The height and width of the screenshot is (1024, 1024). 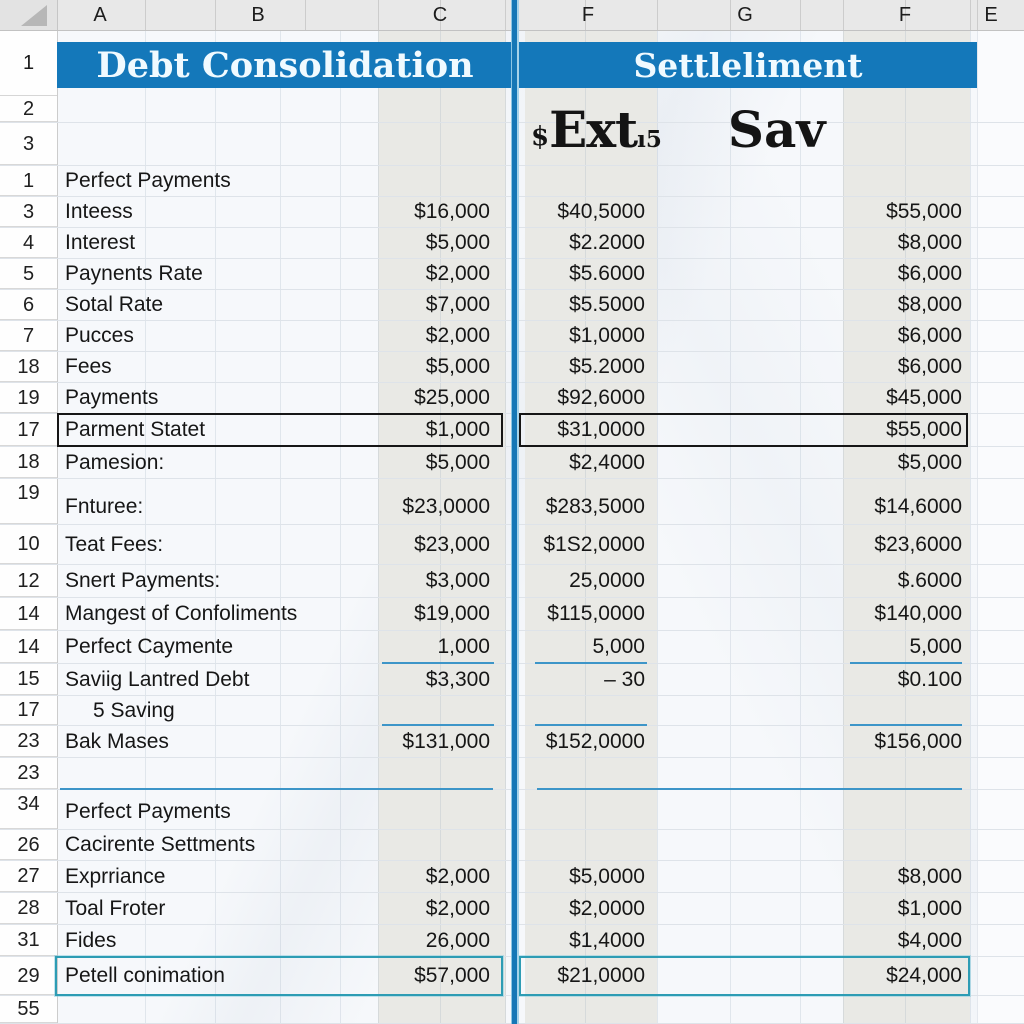 What do you see at coordinates (924, 975) in the screenshot?
I see `cell-value-f-right: $24,000` at bounding box center [924, 975].